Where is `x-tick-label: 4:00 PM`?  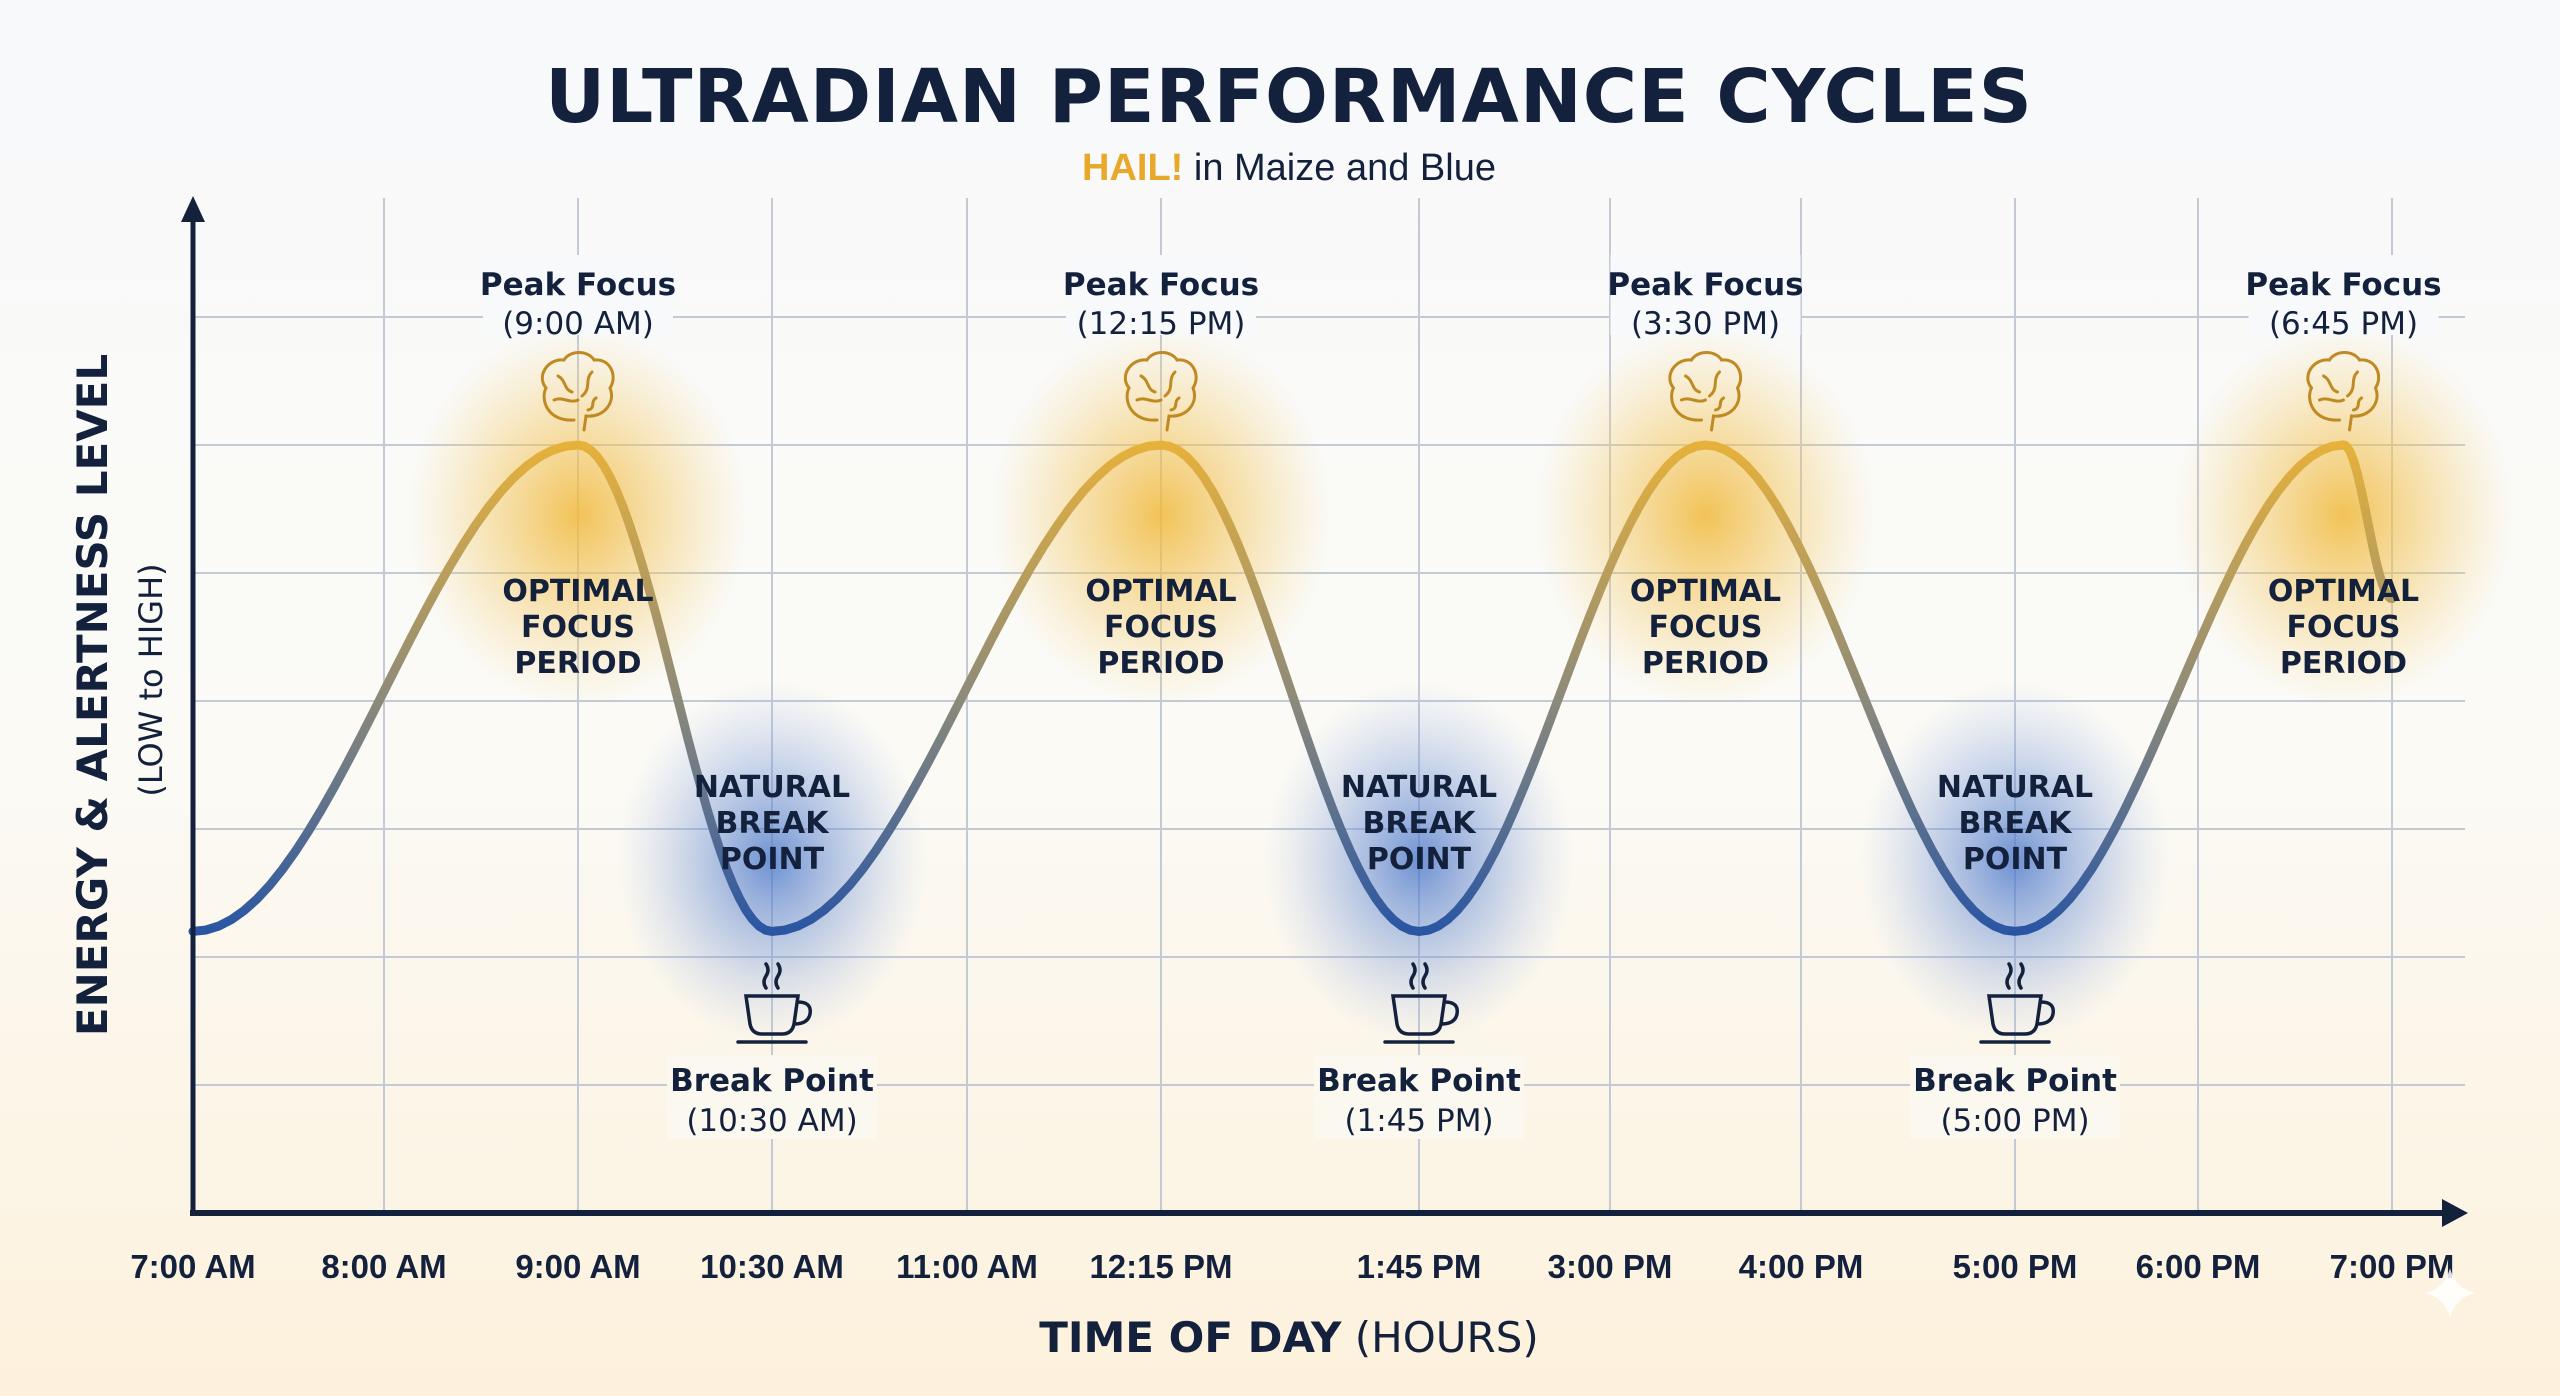
x-tick-label: 4:00 PM is located at coordinates (1801, 1266).